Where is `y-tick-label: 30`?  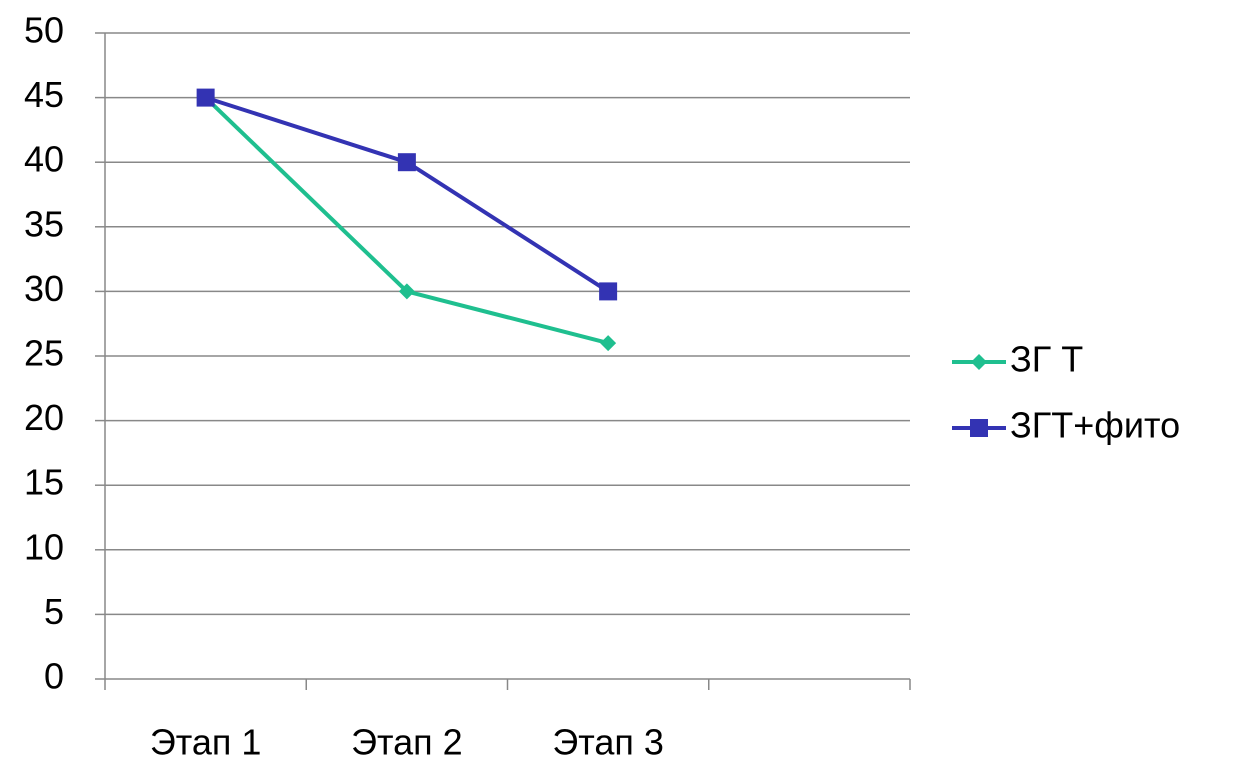
y-tick-label: 30 is located at coordinates (44, 288).